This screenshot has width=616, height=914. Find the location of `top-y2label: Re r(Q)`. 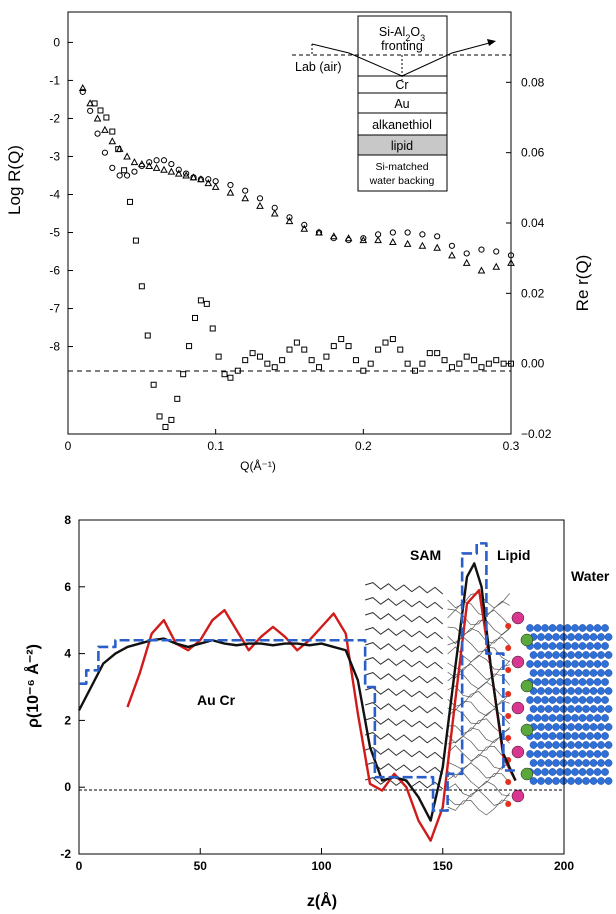

top-y2label: Re r(Q) is located at coordinates (582, 283).